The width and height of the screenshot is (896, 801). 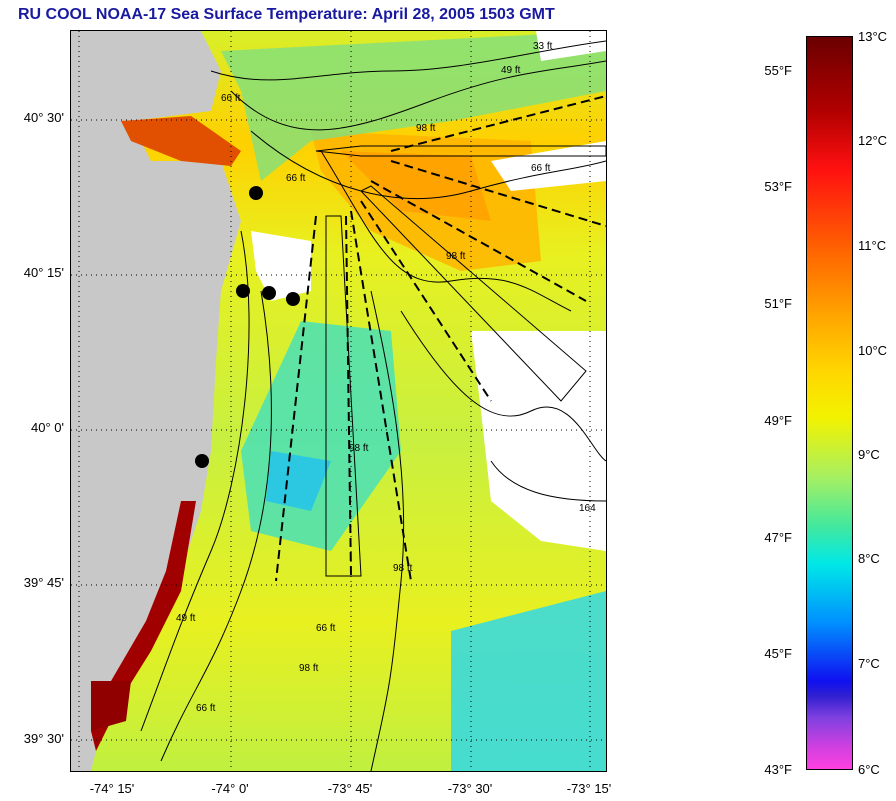 I want to click on colorbar-c-label: 12°C, so click(x=873, y=140).